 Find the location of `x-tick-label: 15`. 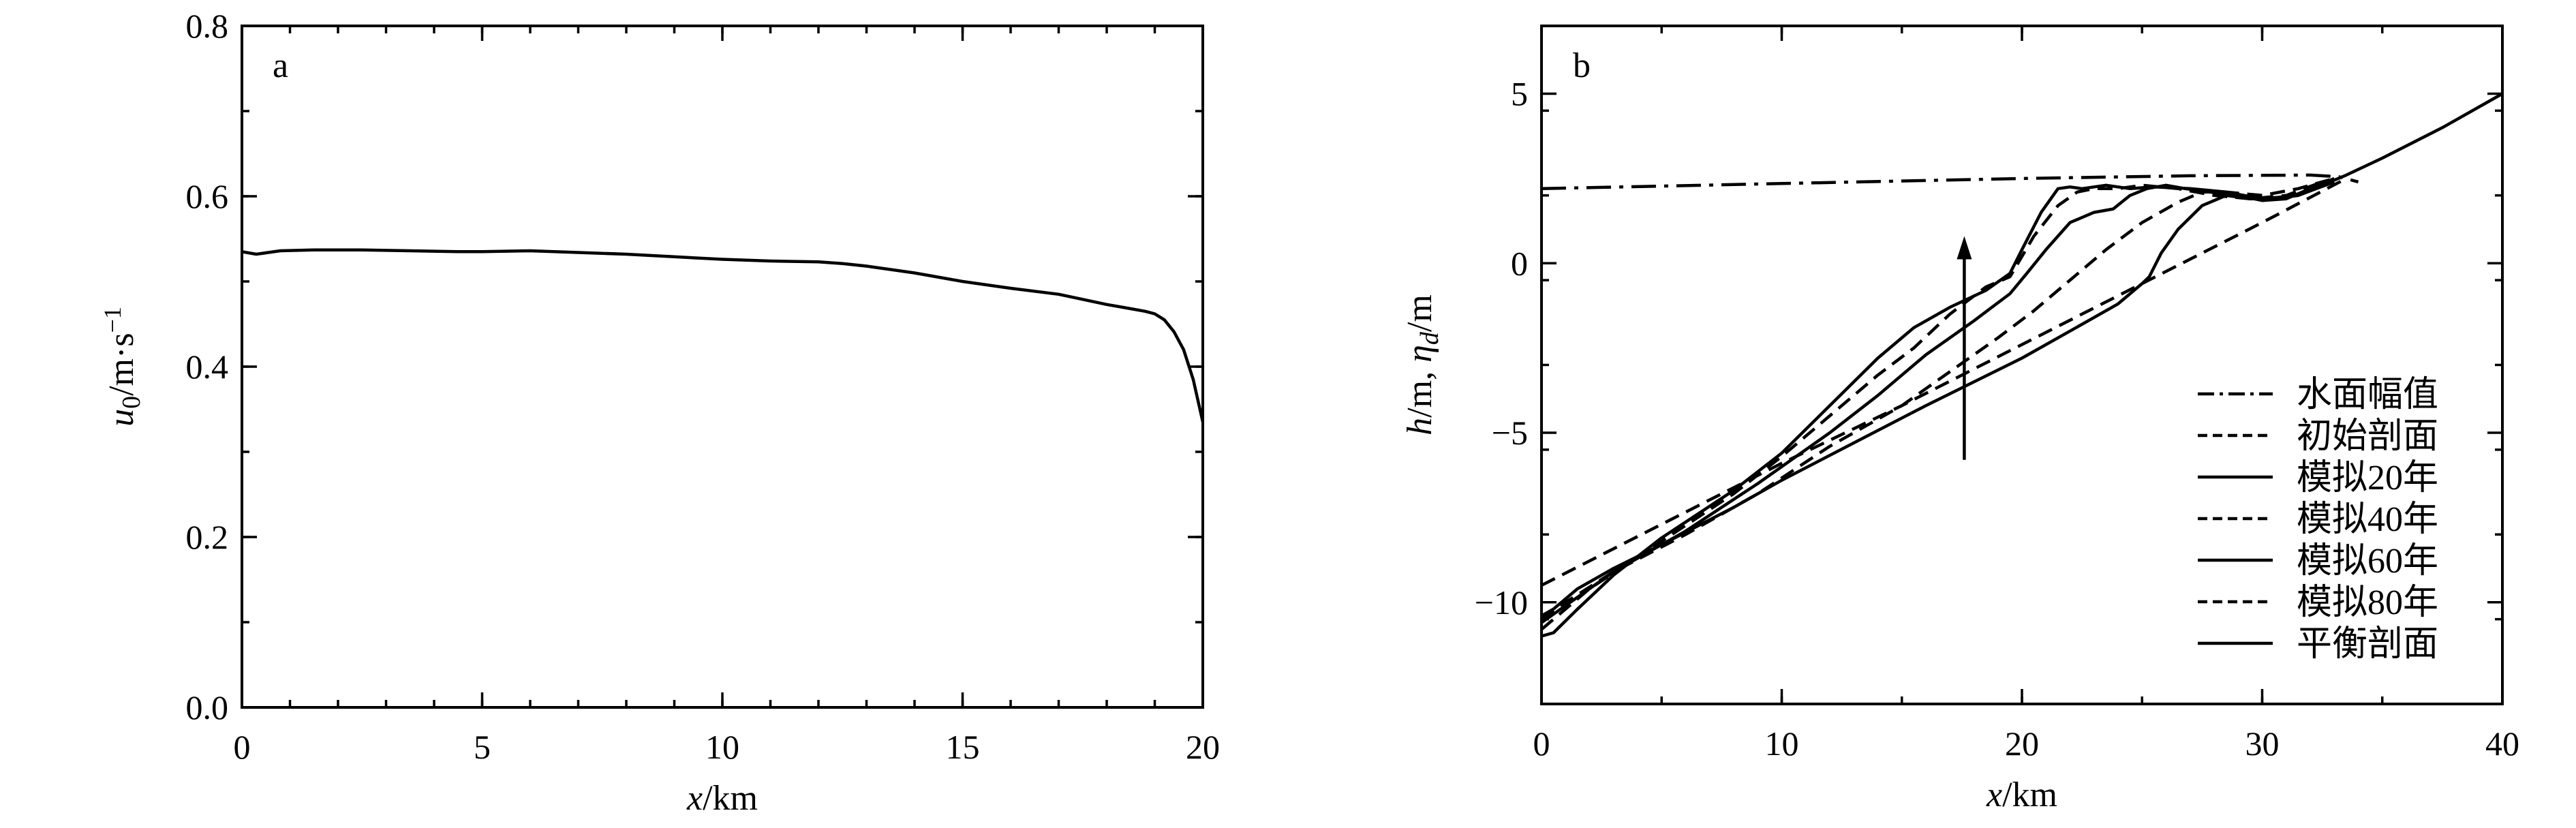

x-tick-label: 15 is located at coordinates (963, 747).